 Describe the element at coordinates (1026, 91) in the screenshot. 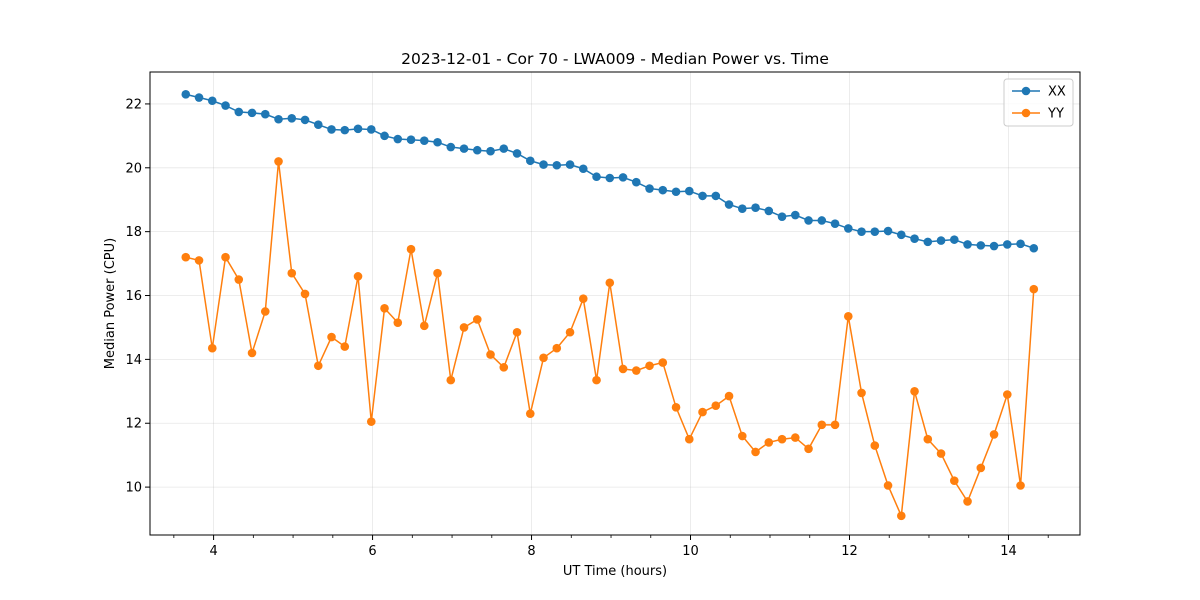

I see `legend-marker-xx` at that location.